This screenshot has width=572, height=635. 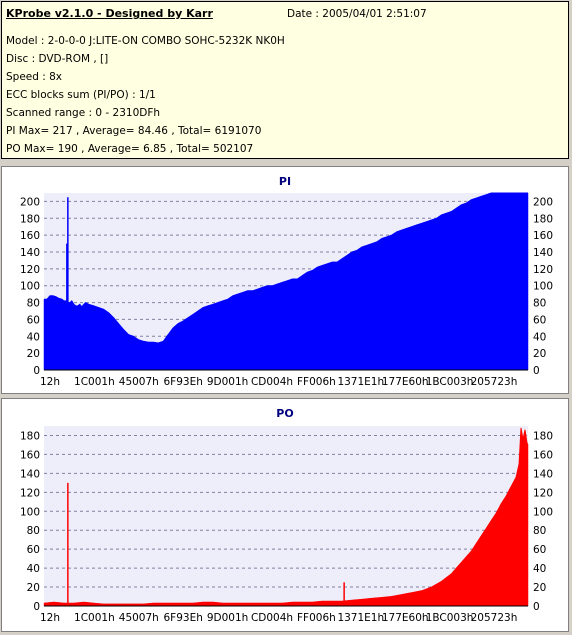 I want to click on info-range: Scanned range : 0 - 2310DFh, so click(x=83, y=113).